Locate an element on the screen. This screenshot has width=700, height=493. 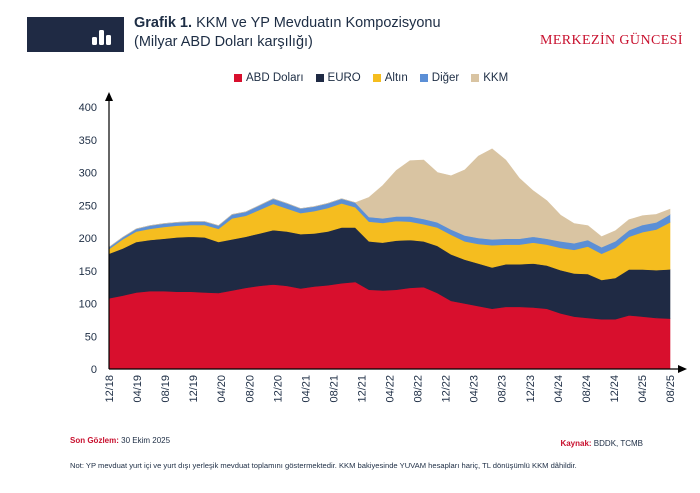
x-tick-label: 08/21 is located at coordinates (334, 389).